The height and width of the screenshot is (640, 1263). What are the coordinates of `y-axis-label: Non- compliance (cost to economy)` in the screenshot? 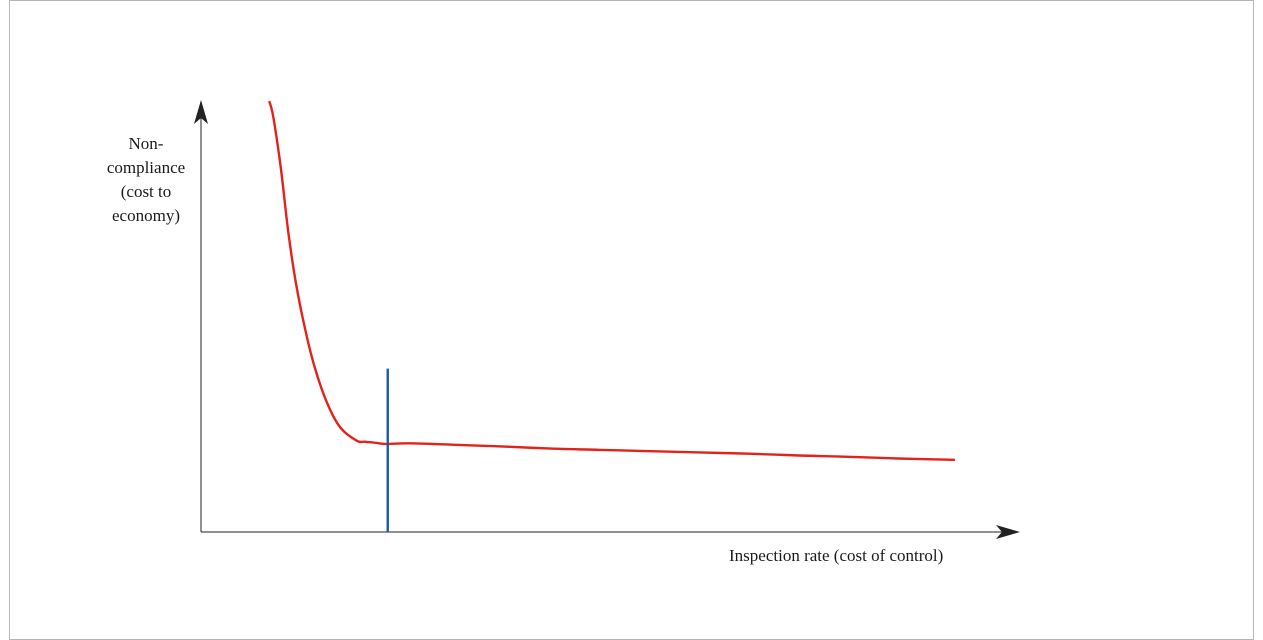 It's located at (146, 180).